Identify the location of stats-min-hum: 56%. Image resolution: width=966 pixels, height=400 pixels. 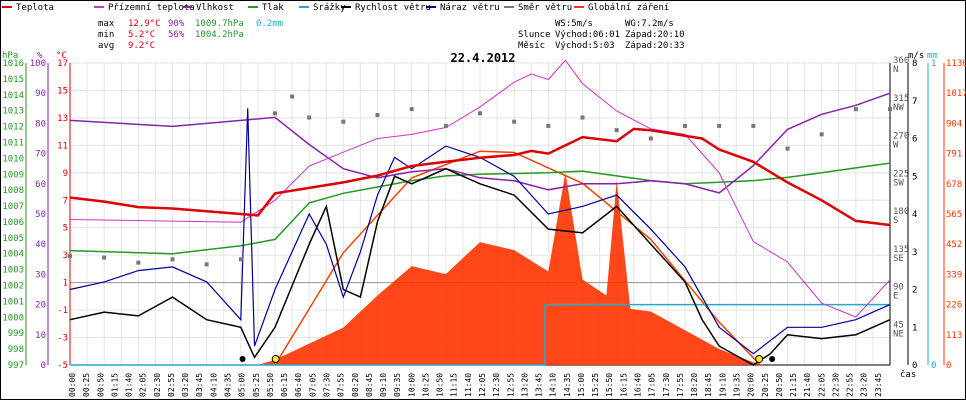
(176, 35).